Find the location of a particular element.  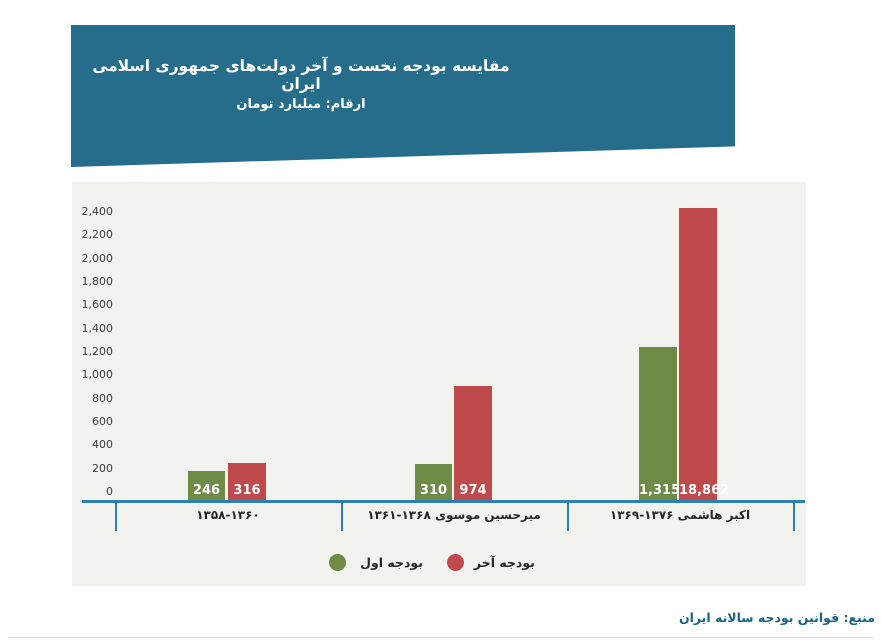

legend-label-last-budget: بودجه آخر is located at coordinates (504, 562).